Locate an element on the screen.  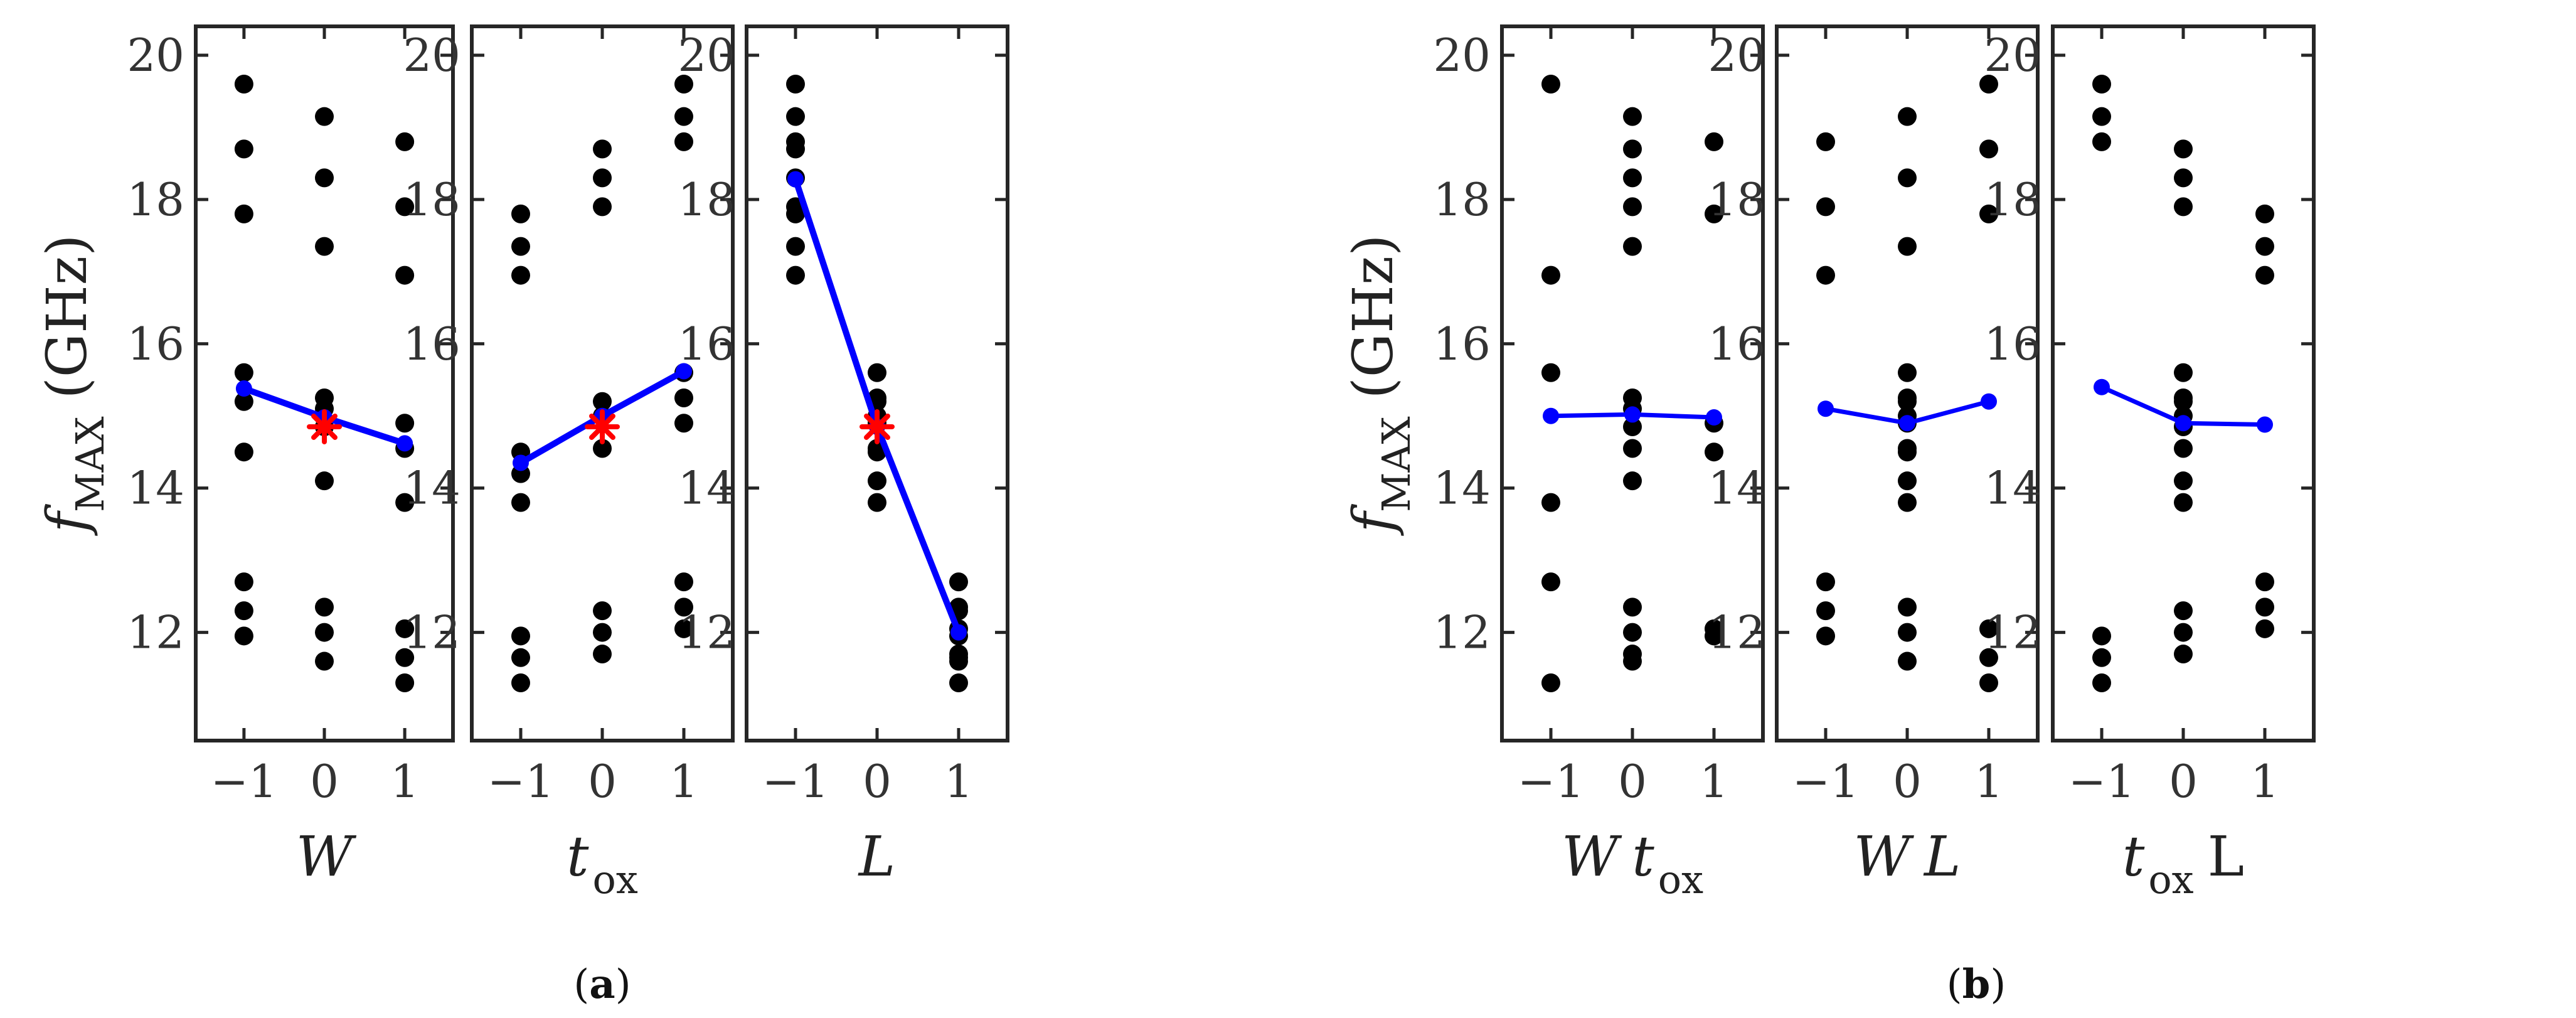
chart-panel-4: 12 14 16 18 20 −1 0 1 W tox fMAX (GHz) is located at coordinates (1553, 464).